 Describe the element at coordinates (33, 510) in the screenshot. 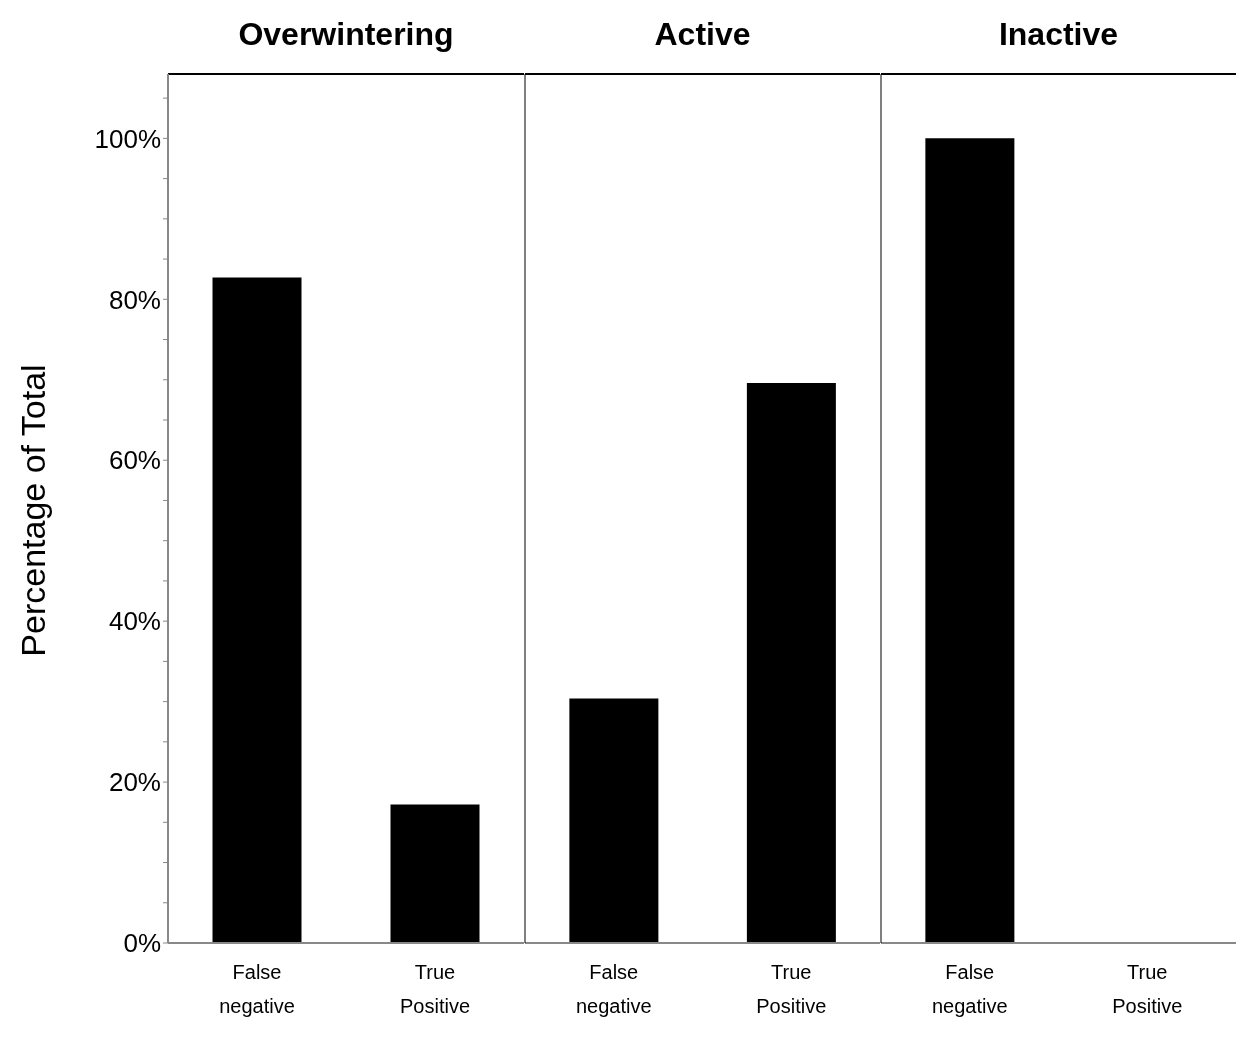

I see `y-axis-title: Percentage of Total` at that location.